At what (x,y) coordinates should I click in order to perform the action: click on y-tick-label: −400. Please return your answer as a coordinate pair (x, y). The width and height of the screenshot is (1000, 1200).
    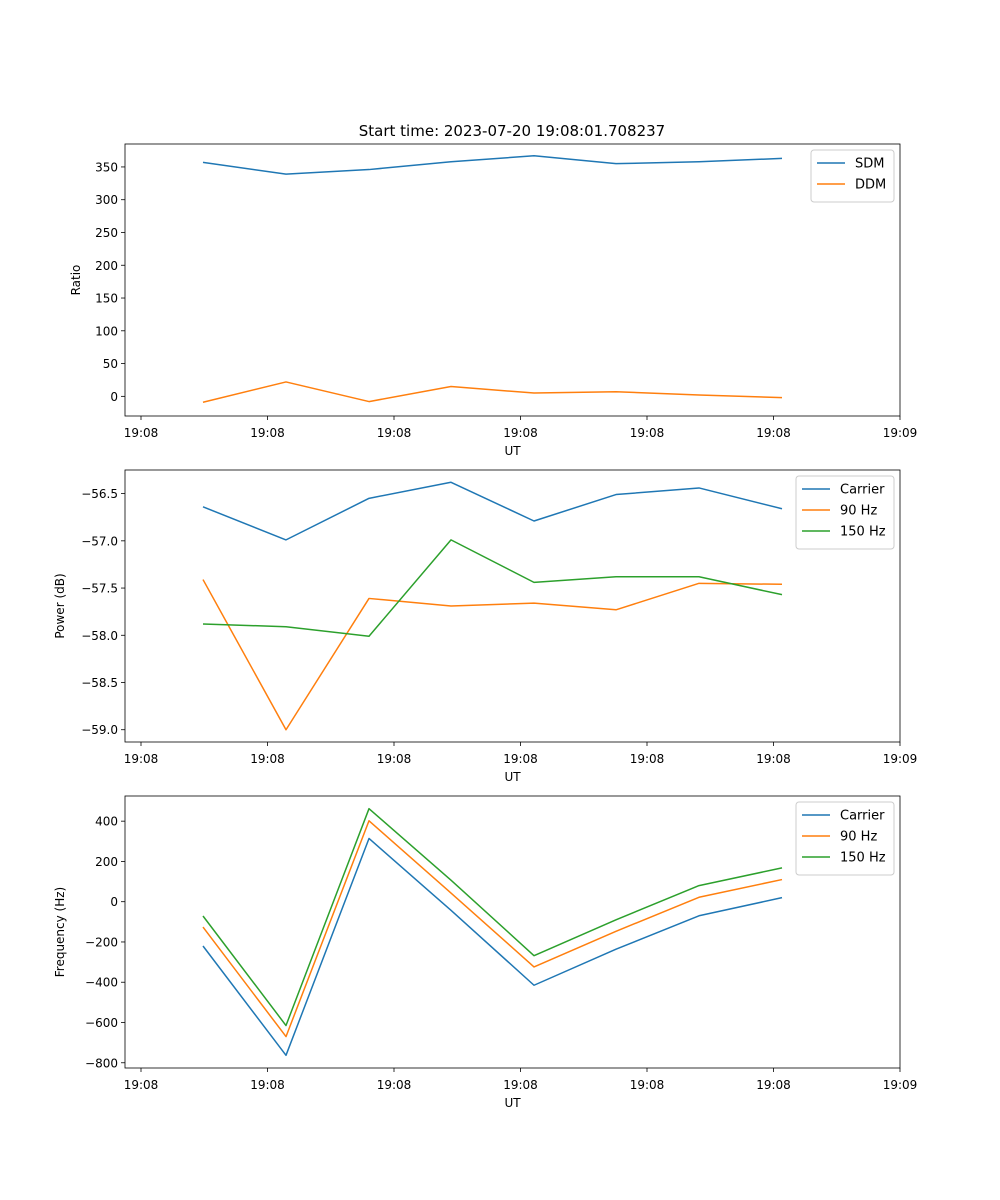
    Looking at the image, I should click on (101, 983).